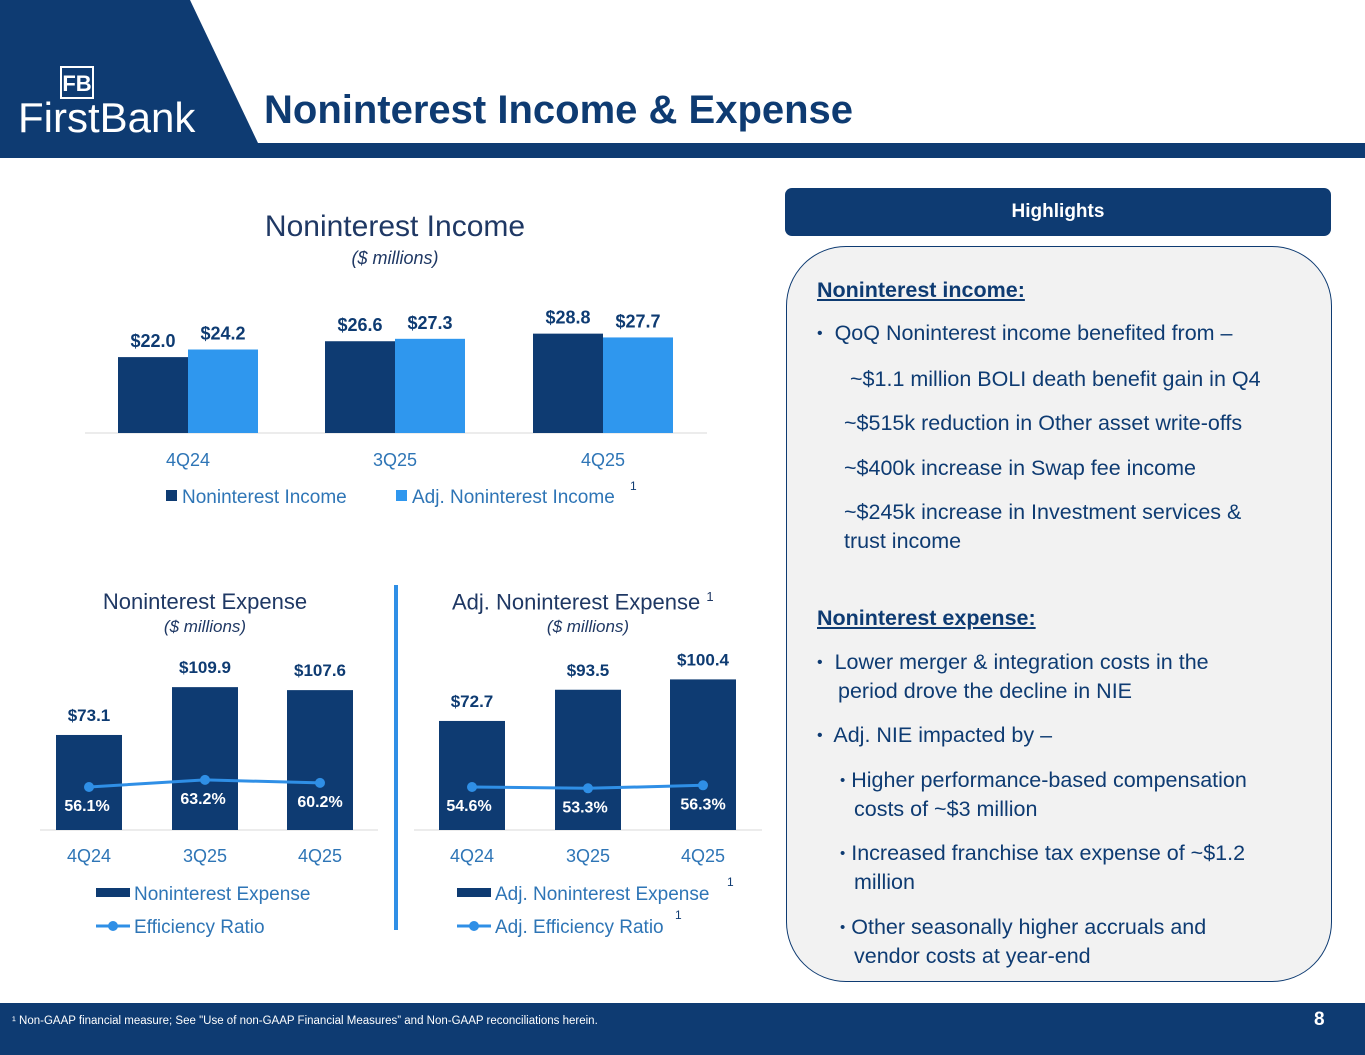 This screenshot has height=1055, width=1365. Describe the element at coordinates (264, 497) in the screenshot. I see `legend-label: Noninterest Income` at that location.